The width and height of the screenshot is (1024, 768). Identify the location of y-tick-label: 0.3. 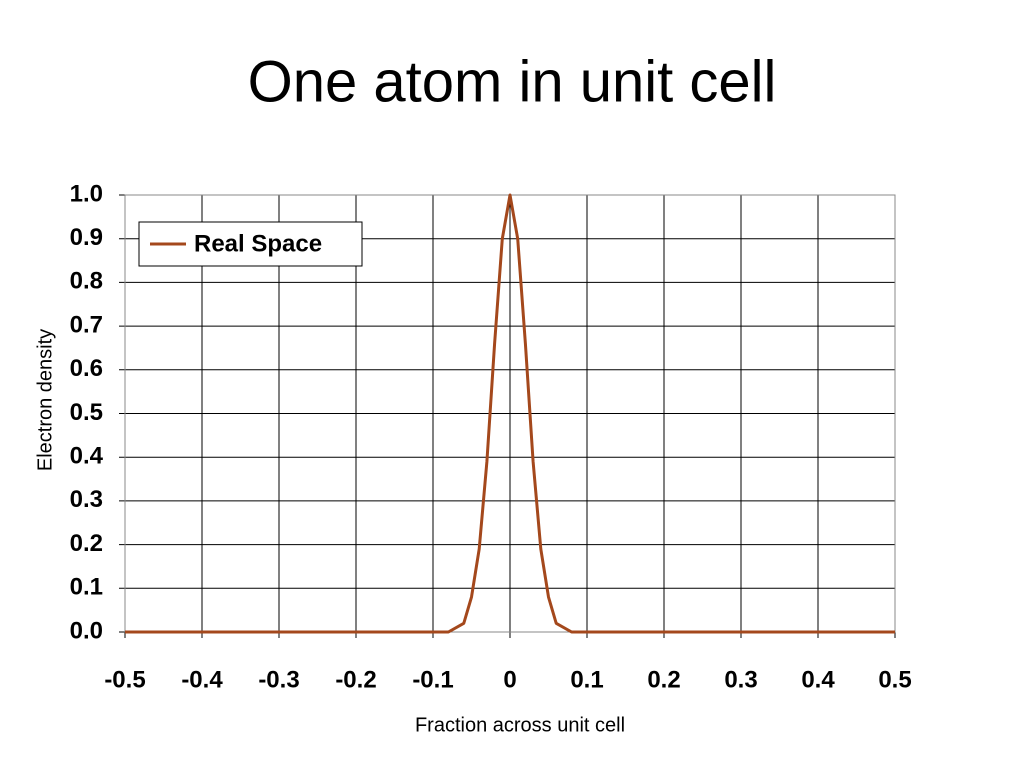
(86, 499).